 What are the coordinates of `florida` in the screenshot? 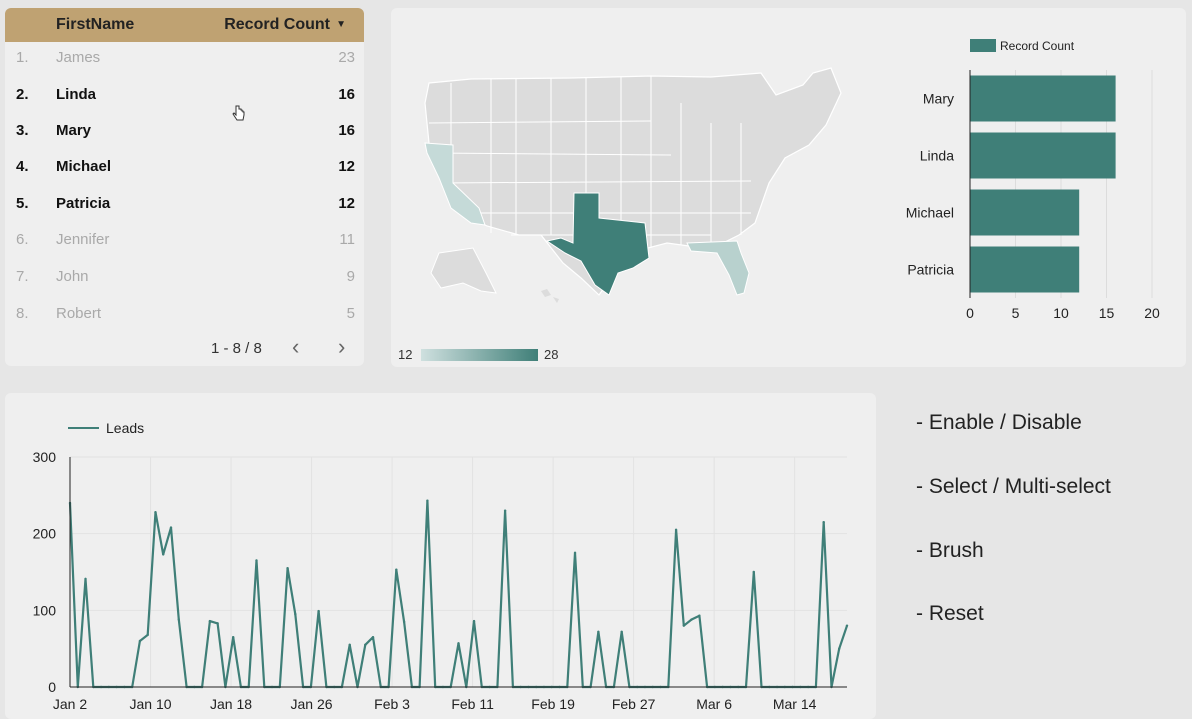 It's located at (718, 268).